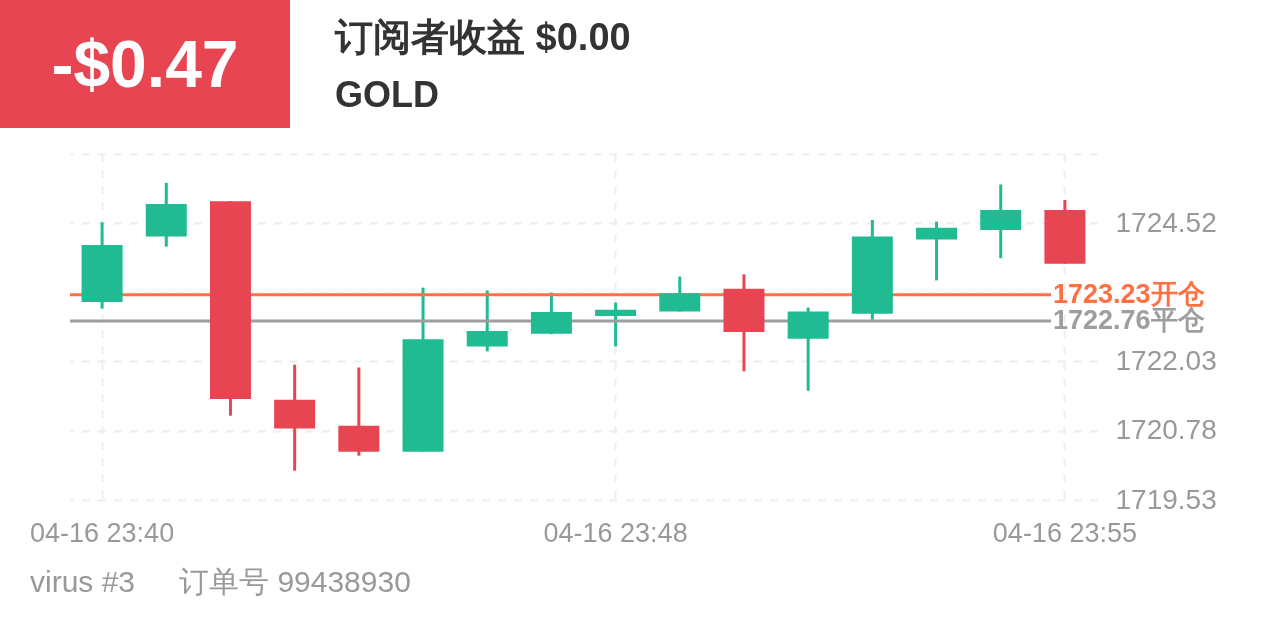 Image resolution: width=1266 pixels, height=633 pixels. Describe the element at coordinates (83, 581) in the screenshot. I see `text: virus #3` at that location.